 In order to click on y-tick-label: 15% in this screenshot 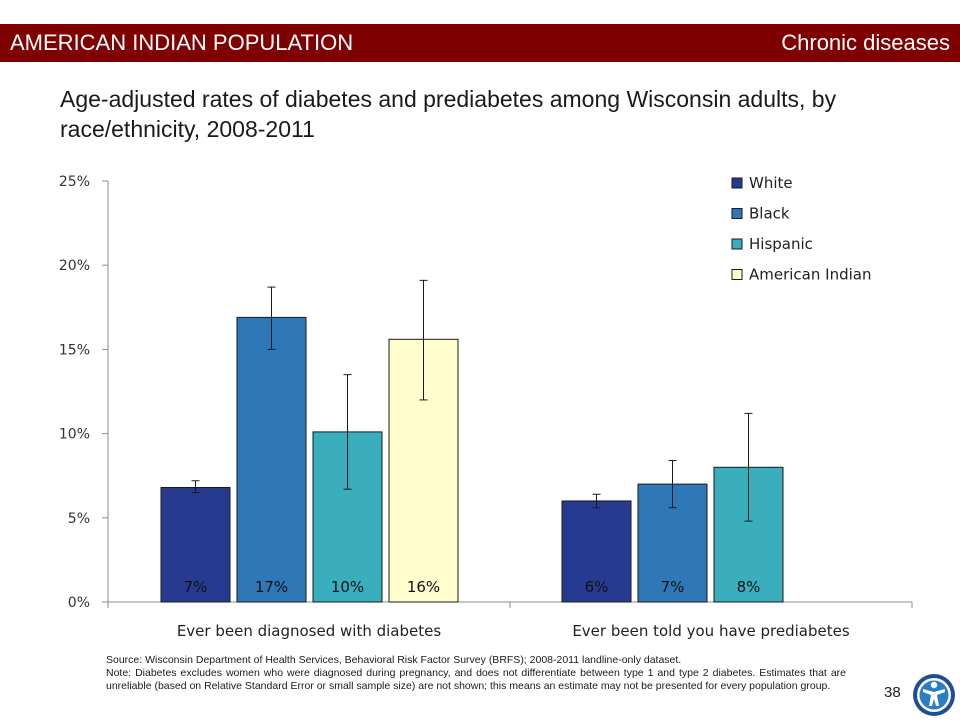, I will do `click(74, 350)`.